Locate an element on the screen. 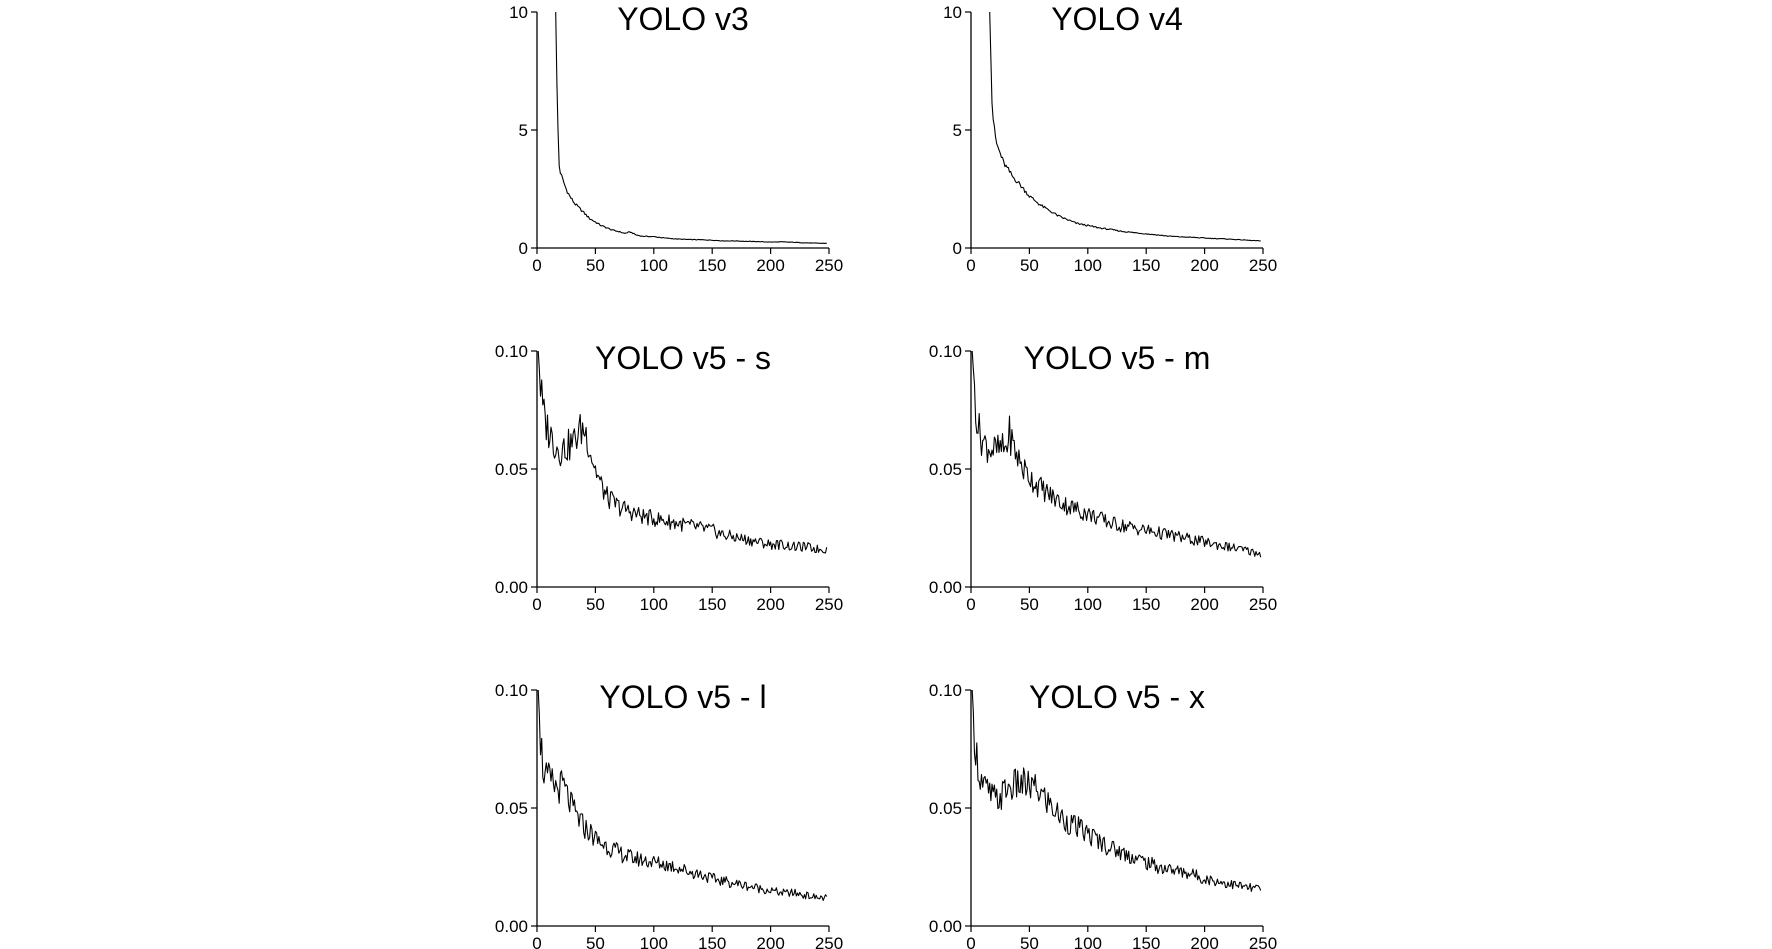 This screenshot has width=1772, height=949. chart-yolo-v5-s: YOLO v5 - s 0 50 100 150 200 250 0.00 0.05 0.10 is located at coordinates (669, 477).